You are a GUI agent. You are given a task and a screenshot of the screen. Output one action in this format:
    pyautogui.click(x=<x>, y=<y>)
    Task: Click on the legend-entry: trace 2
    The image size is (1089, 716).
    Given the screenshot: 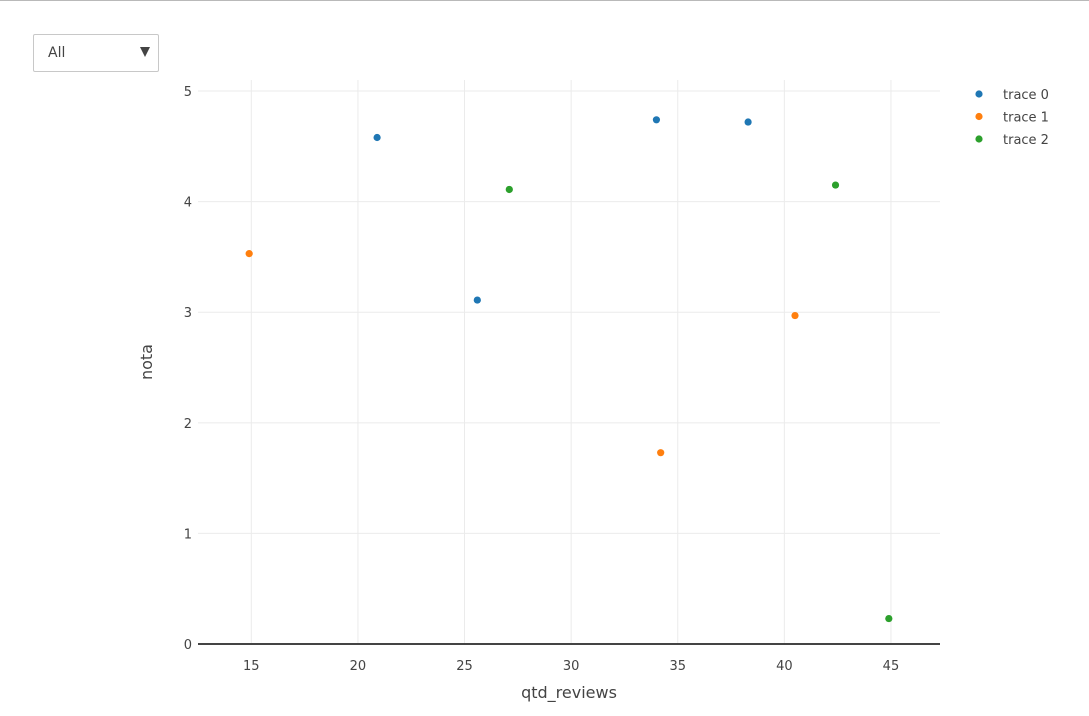 What is the action you would take?
    pyautogui.click(x=1026, y=140)
    